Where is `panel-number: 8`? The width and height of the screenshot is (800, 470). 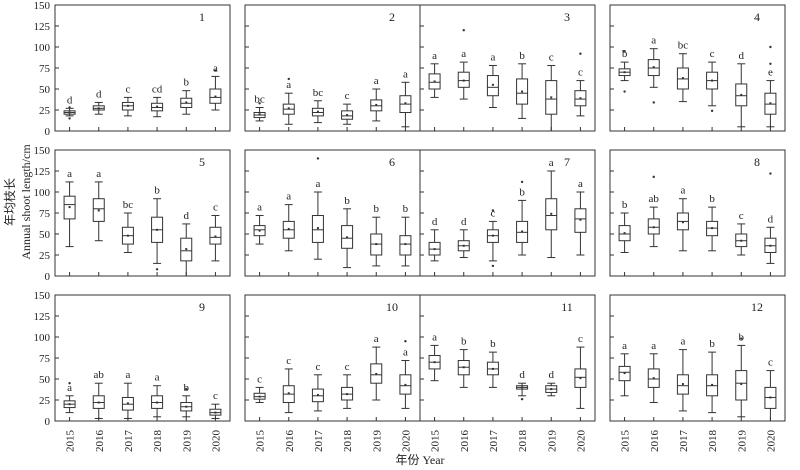 panel-number: 8 is located at coordinates (757, 162).